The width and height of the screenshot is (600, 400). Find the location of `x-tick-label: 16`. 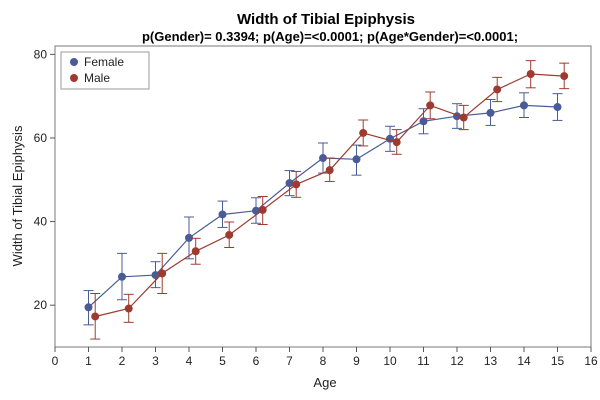

x-tick-label: 16 is located at coordinates (591, 361).